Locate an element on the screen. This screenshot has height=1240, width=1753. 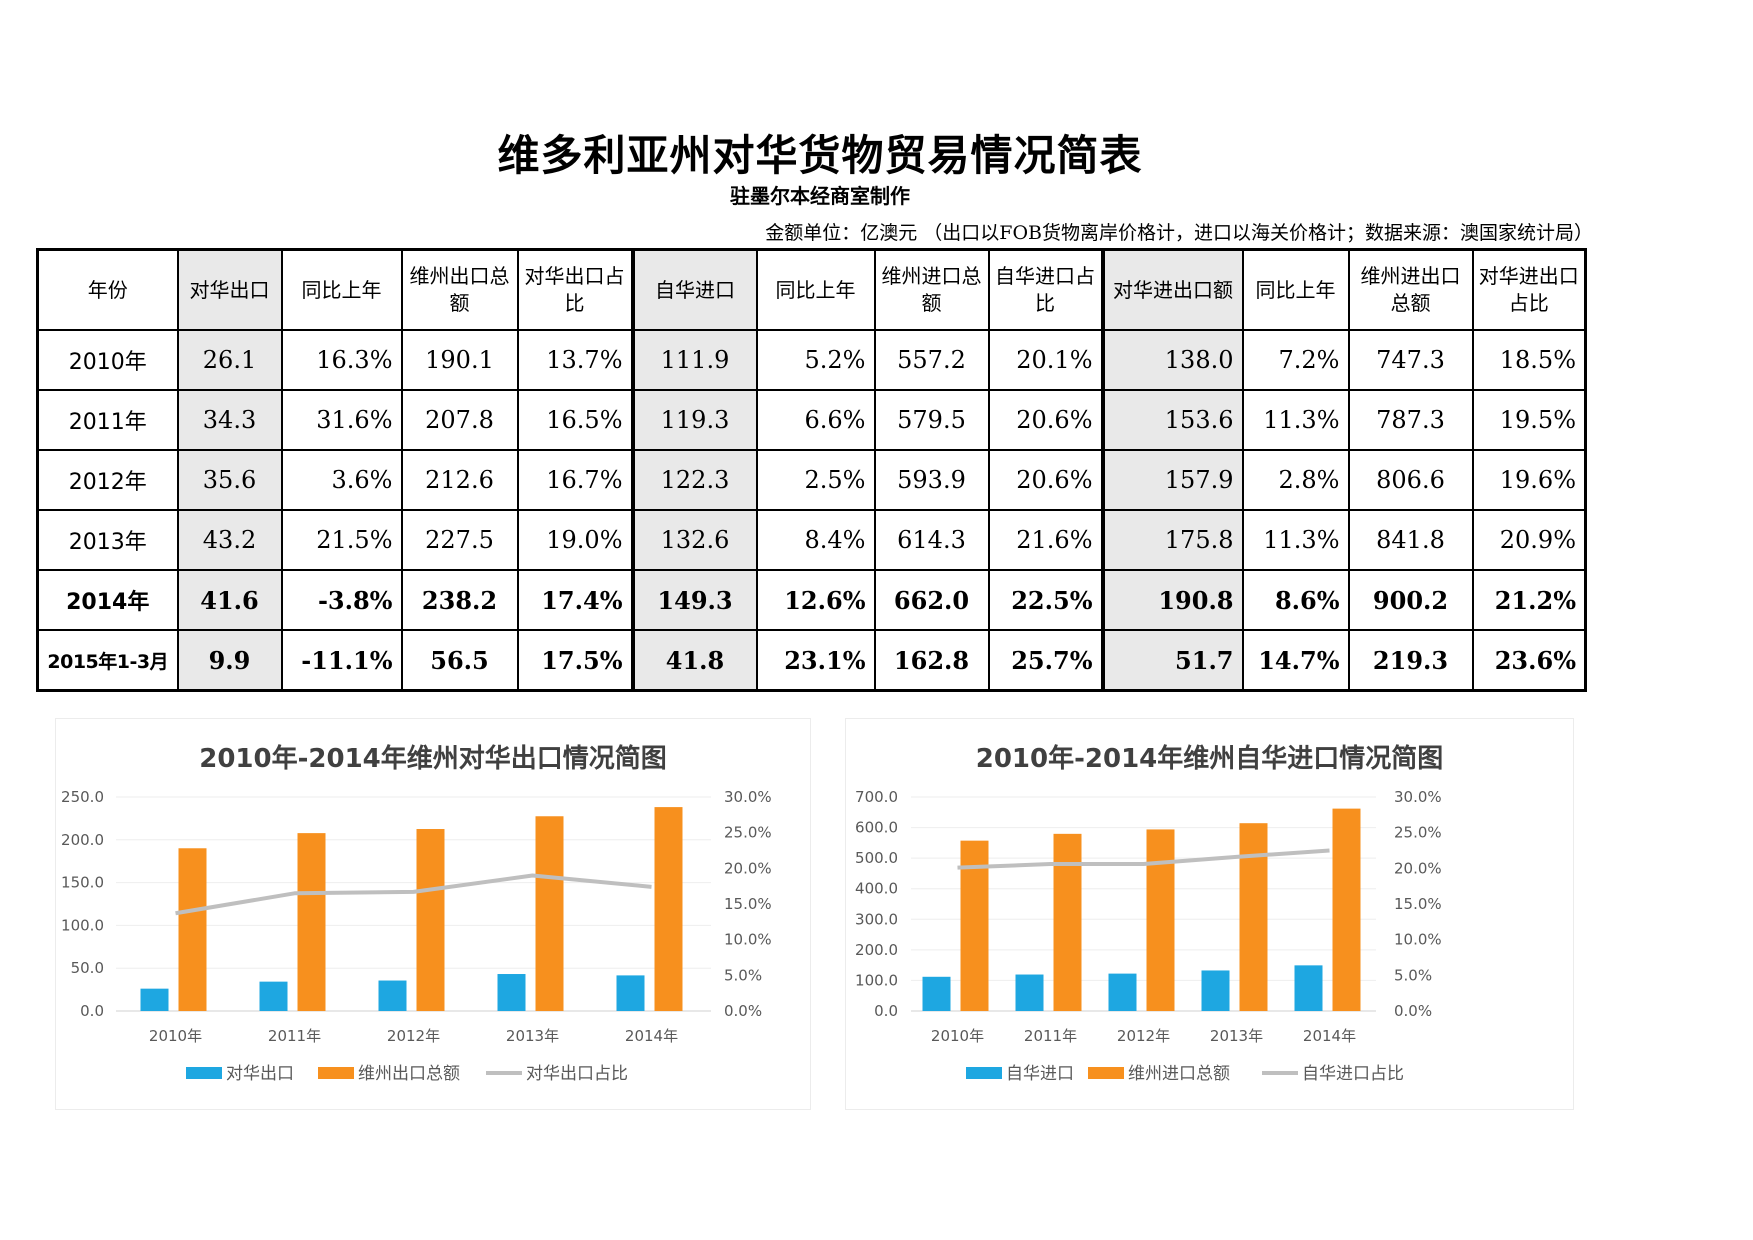
import-from-china-cell: 119.3 is located at coordinates (694, 420).